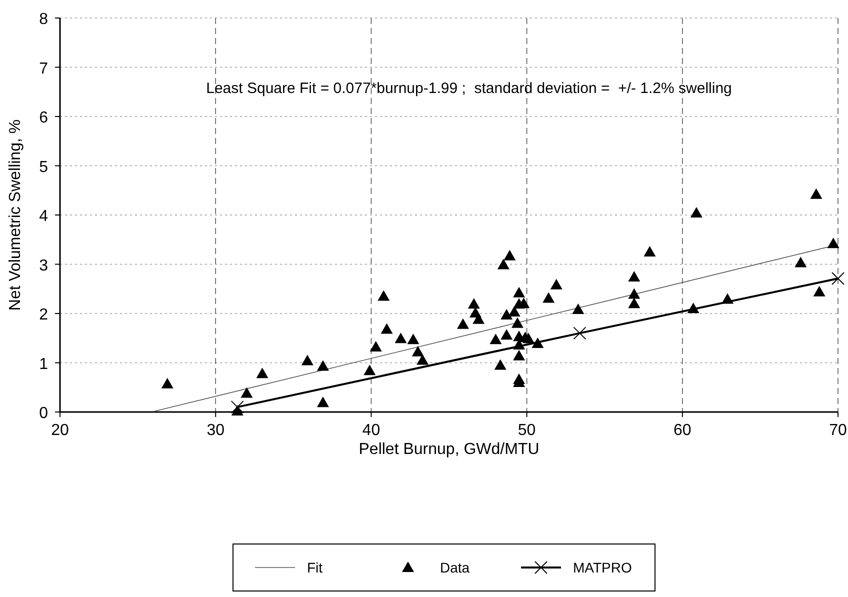 The width and height of the screenshot is (848, 597). I want to click on y-axis-title: Net Volumetric Swelling, %, so click(15, 215).